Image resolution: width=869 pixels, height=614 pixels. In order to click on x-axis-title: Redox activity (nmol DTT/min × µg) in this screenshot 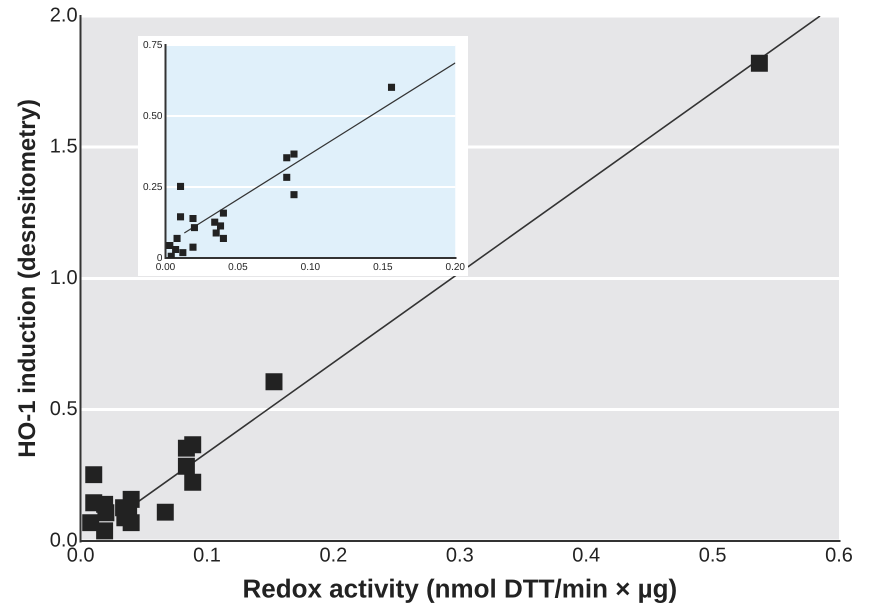, I will do `click(460, 589)`.